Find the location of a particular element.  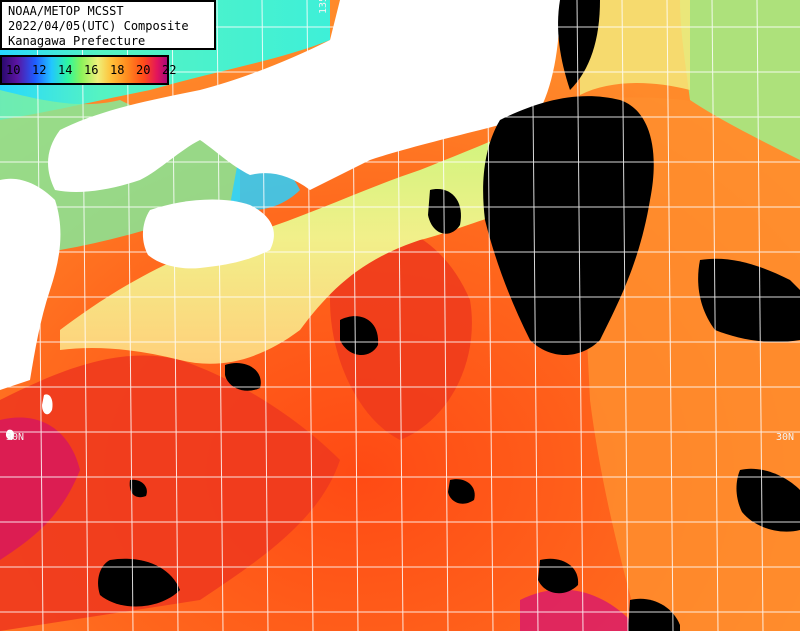

title-line-date: 2022/04/05(UTC) Composite is located at coordinates (98, 26).